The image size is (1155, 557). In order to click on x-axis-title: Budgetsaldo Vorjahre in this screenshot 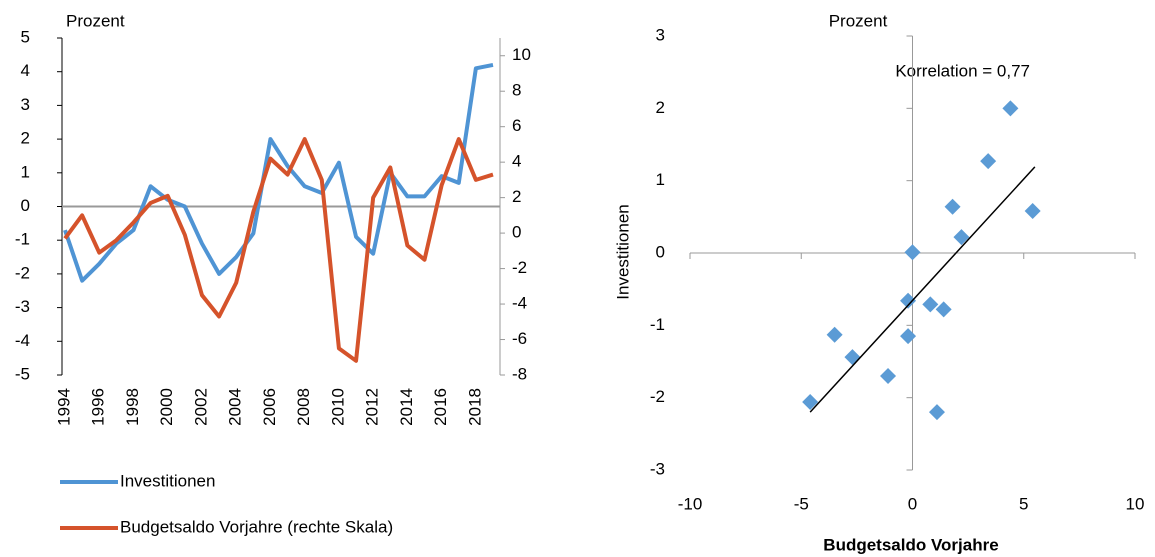, I will do `click(910, 544)`.